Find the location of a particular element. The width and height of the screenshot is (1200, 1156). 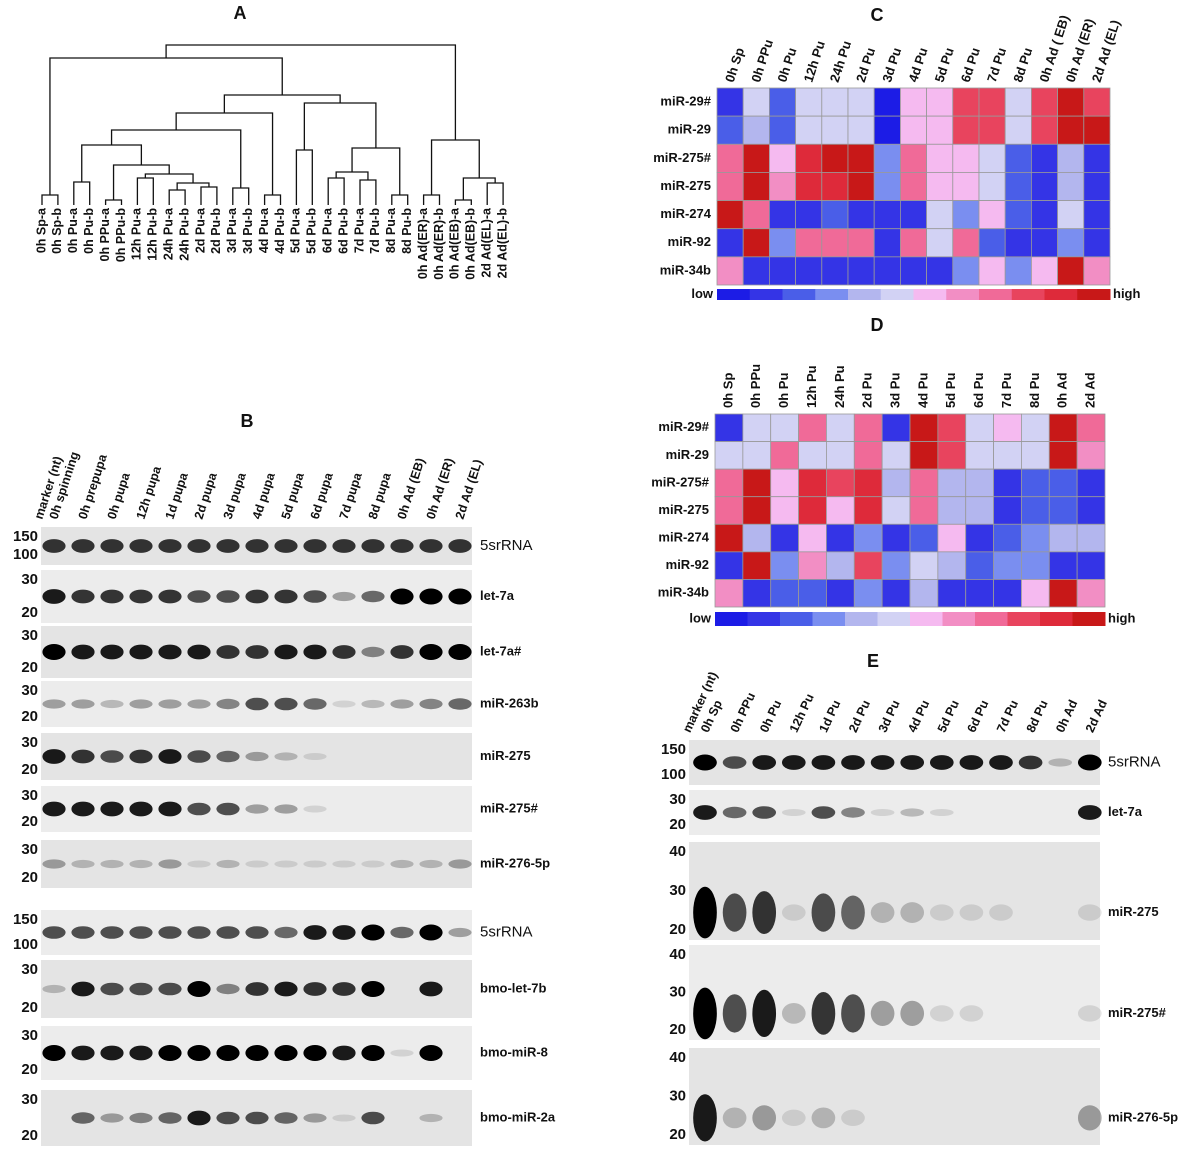

leaf-label: 2d Pu-a is located at coordinates (200, 230).